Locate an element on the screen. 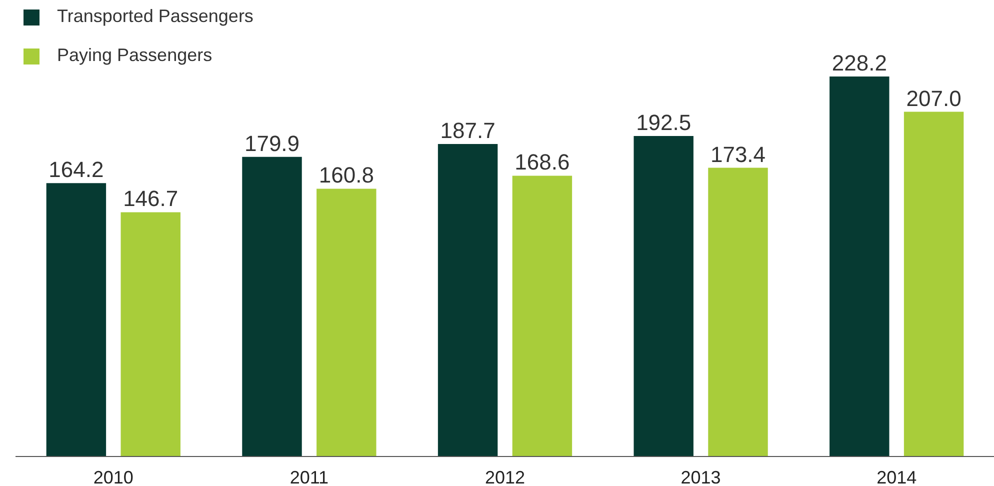  data-label: 228.2 is located at coordinates (859, 63).